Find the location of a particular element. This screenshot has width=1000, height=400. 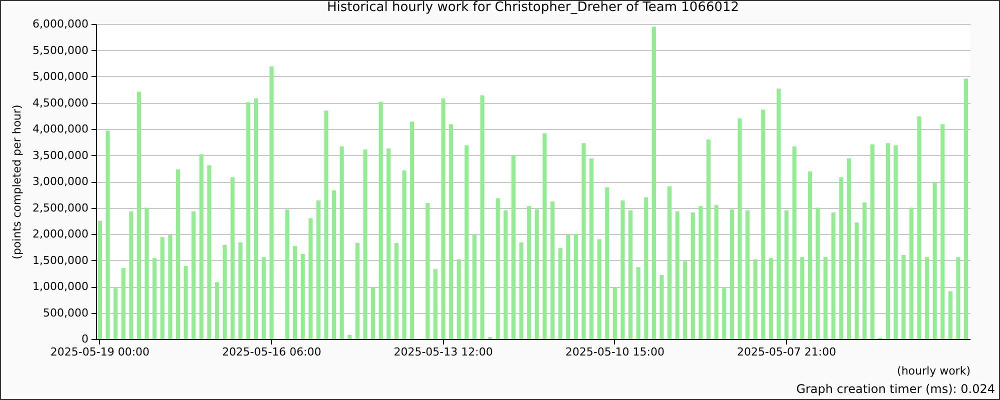

y-tick-label: 2,500,000 is located at coordinates (60, 207).